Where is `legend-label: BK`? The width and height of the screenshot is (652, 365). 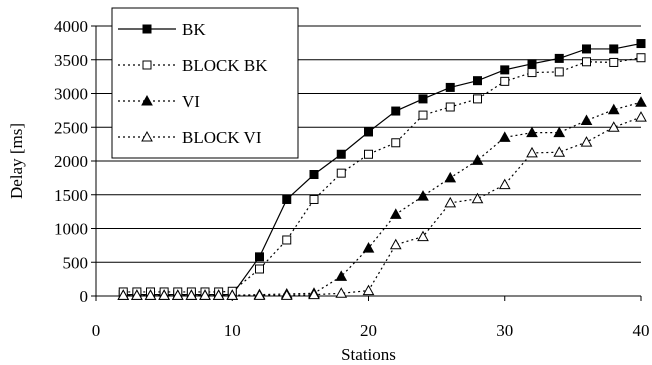
legend-label: BK is located at coordinates (194, 29).